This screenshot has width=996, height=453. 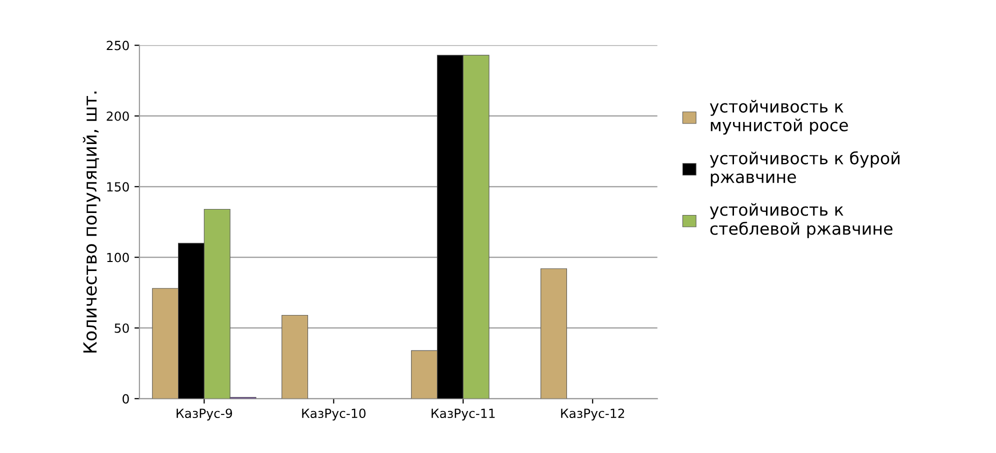 I want to click on legend-label: устойчивость к мучнистой росе, so click(x=779, y=117).